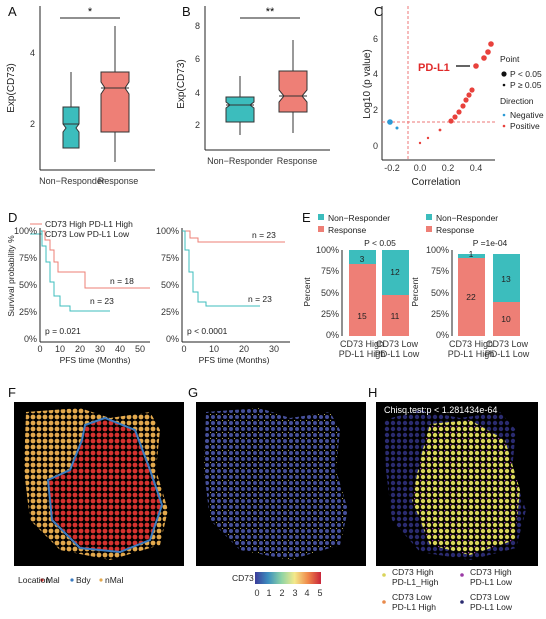 The height and width of the screenshot is (619, 546). I want to click on b-ytick: 6, so click(197, 59).